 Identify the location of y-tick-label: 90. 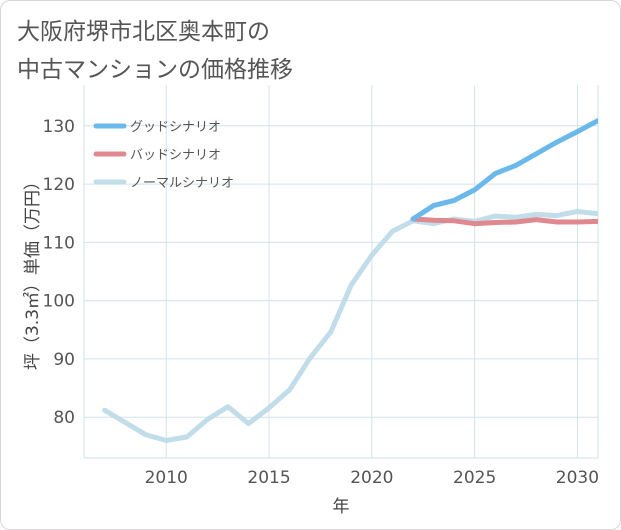
(64, 360).